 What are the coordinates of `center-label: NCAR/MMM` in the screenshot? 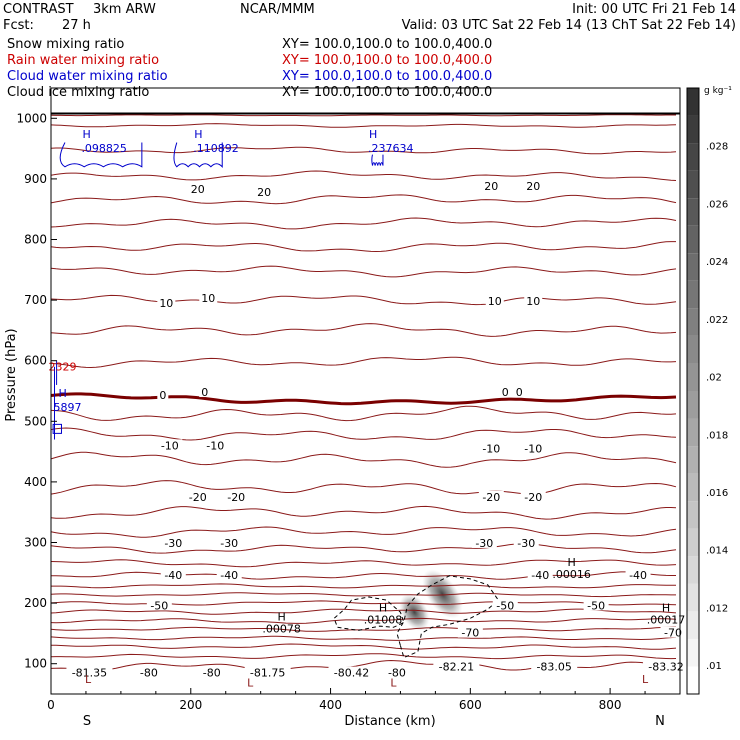 It's located at (277, 9).